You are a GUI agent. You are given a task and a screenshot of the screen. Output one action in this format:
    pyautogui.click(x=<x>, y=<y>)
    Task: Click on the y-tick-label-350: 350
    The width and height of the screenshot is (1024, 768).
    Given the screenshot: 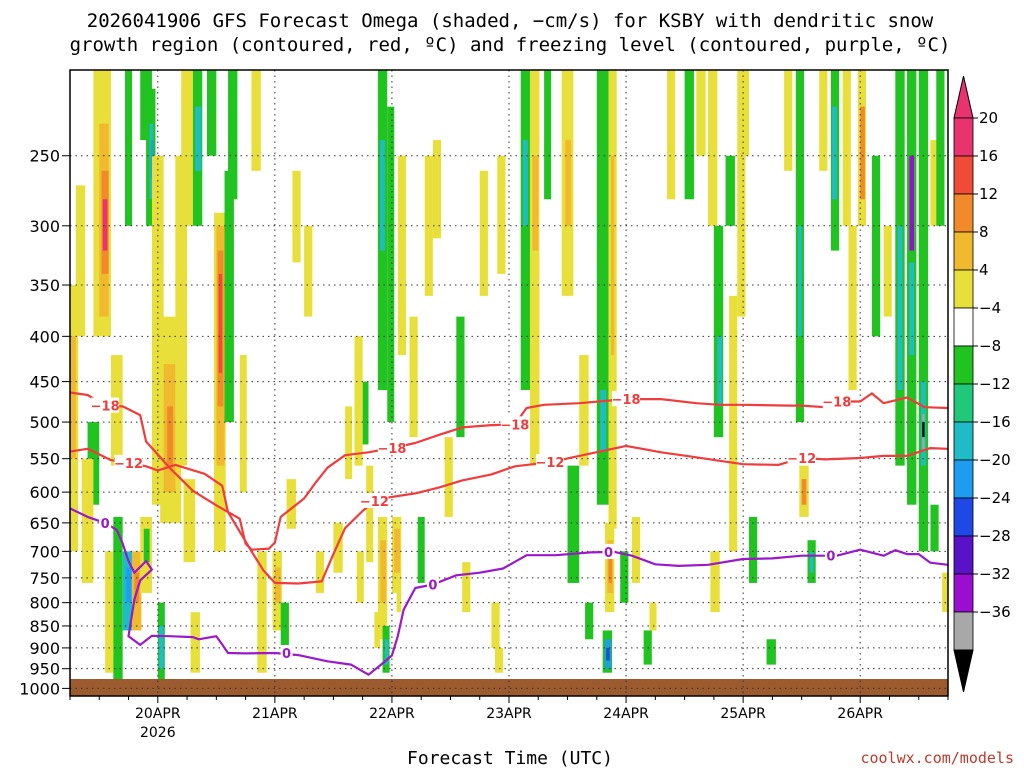 What is the action you would take?
    pyautogui.click(x=44, y=285)
    